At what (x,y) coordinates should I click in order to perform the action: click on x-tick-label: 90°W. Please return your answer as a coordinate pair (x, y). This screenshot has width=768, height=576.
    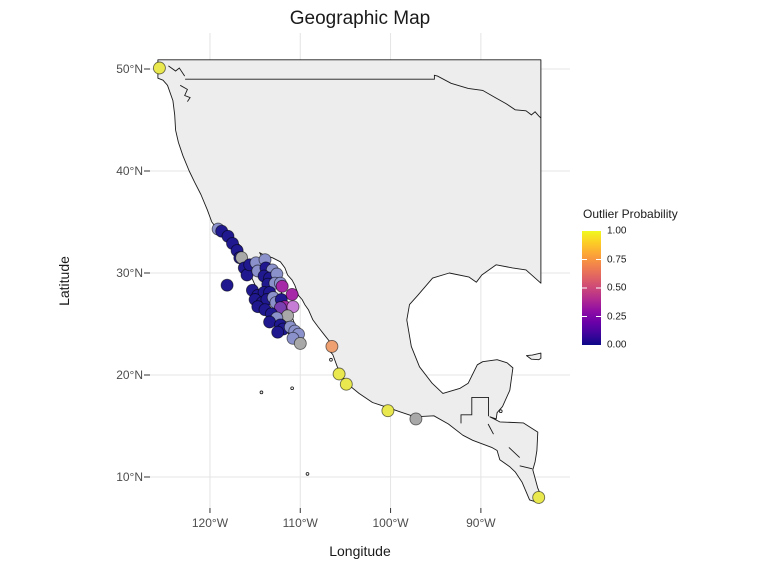
    Looking at the image, I should click on (481, 523).